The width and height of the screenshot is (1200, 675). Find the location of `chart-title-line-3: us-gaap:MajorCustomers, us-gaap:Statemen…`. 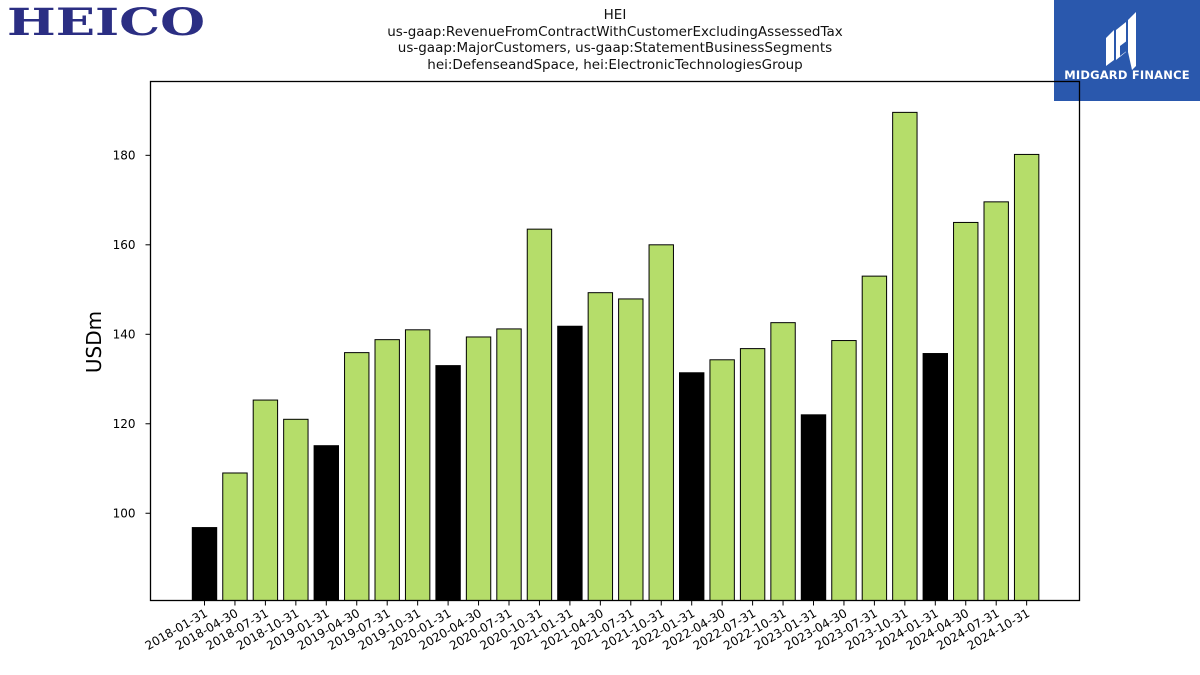

chart-title-line-3: us-gaap:MajorCustomers, us-gaap:Statemen… is located at coordinates (615, 48).